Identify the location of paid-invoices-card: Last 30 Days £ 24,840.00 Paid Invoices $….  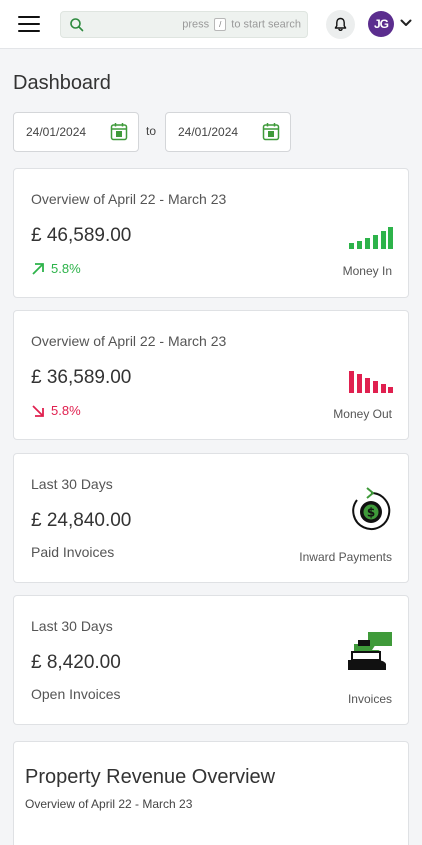
(211, 518).